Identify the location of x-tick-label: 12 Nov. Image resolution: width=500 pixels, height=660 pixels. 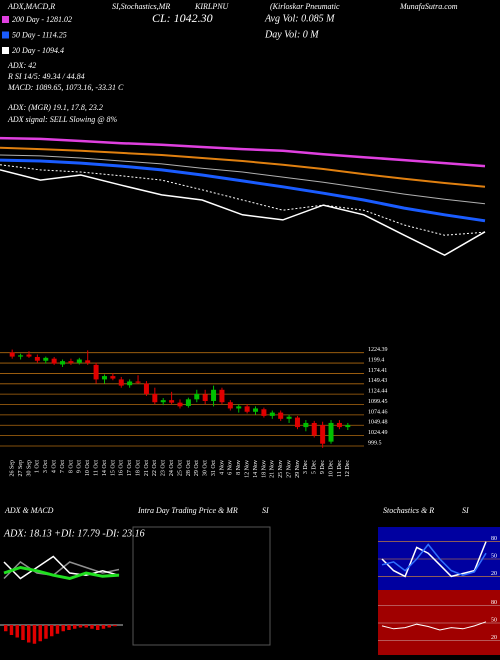
(247, 469).